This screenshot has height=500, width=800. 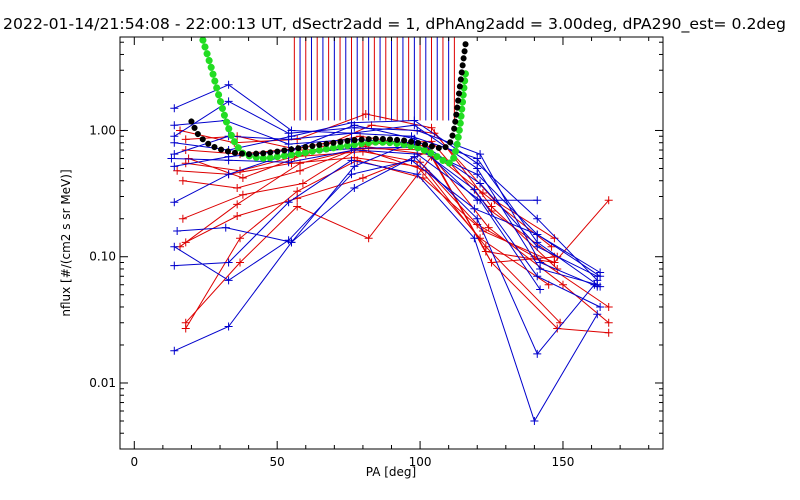 I want to click on x-axis-label: PA [deg], so click(x=391, y=472).